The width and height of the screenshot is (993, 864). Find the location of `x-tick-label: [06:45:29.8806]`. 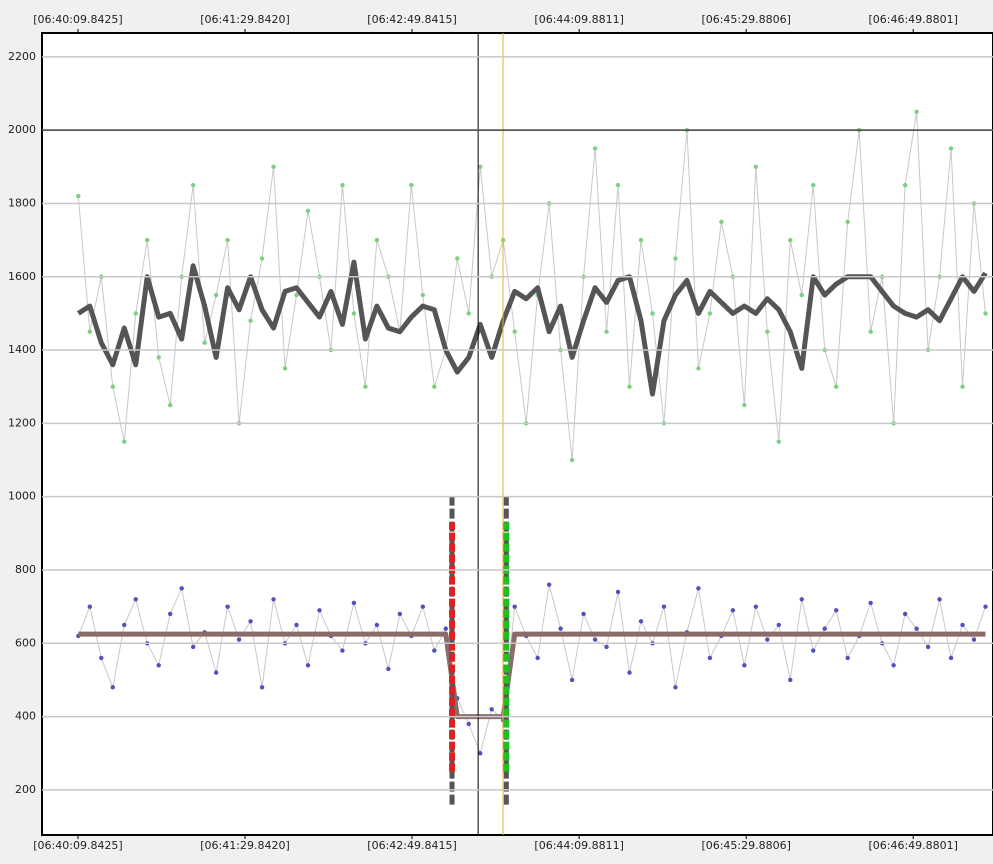

x-tick-label: [06:45:29.8806] is located at coordinates (745, 19).